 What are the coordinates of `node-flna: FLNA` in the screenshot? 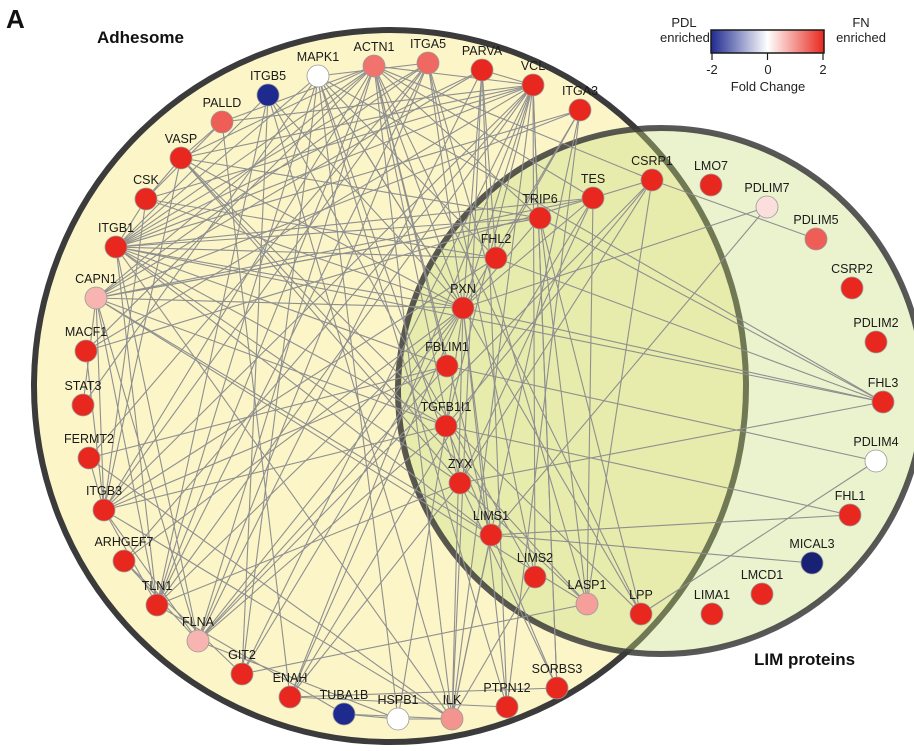 It's located at (198, 634).